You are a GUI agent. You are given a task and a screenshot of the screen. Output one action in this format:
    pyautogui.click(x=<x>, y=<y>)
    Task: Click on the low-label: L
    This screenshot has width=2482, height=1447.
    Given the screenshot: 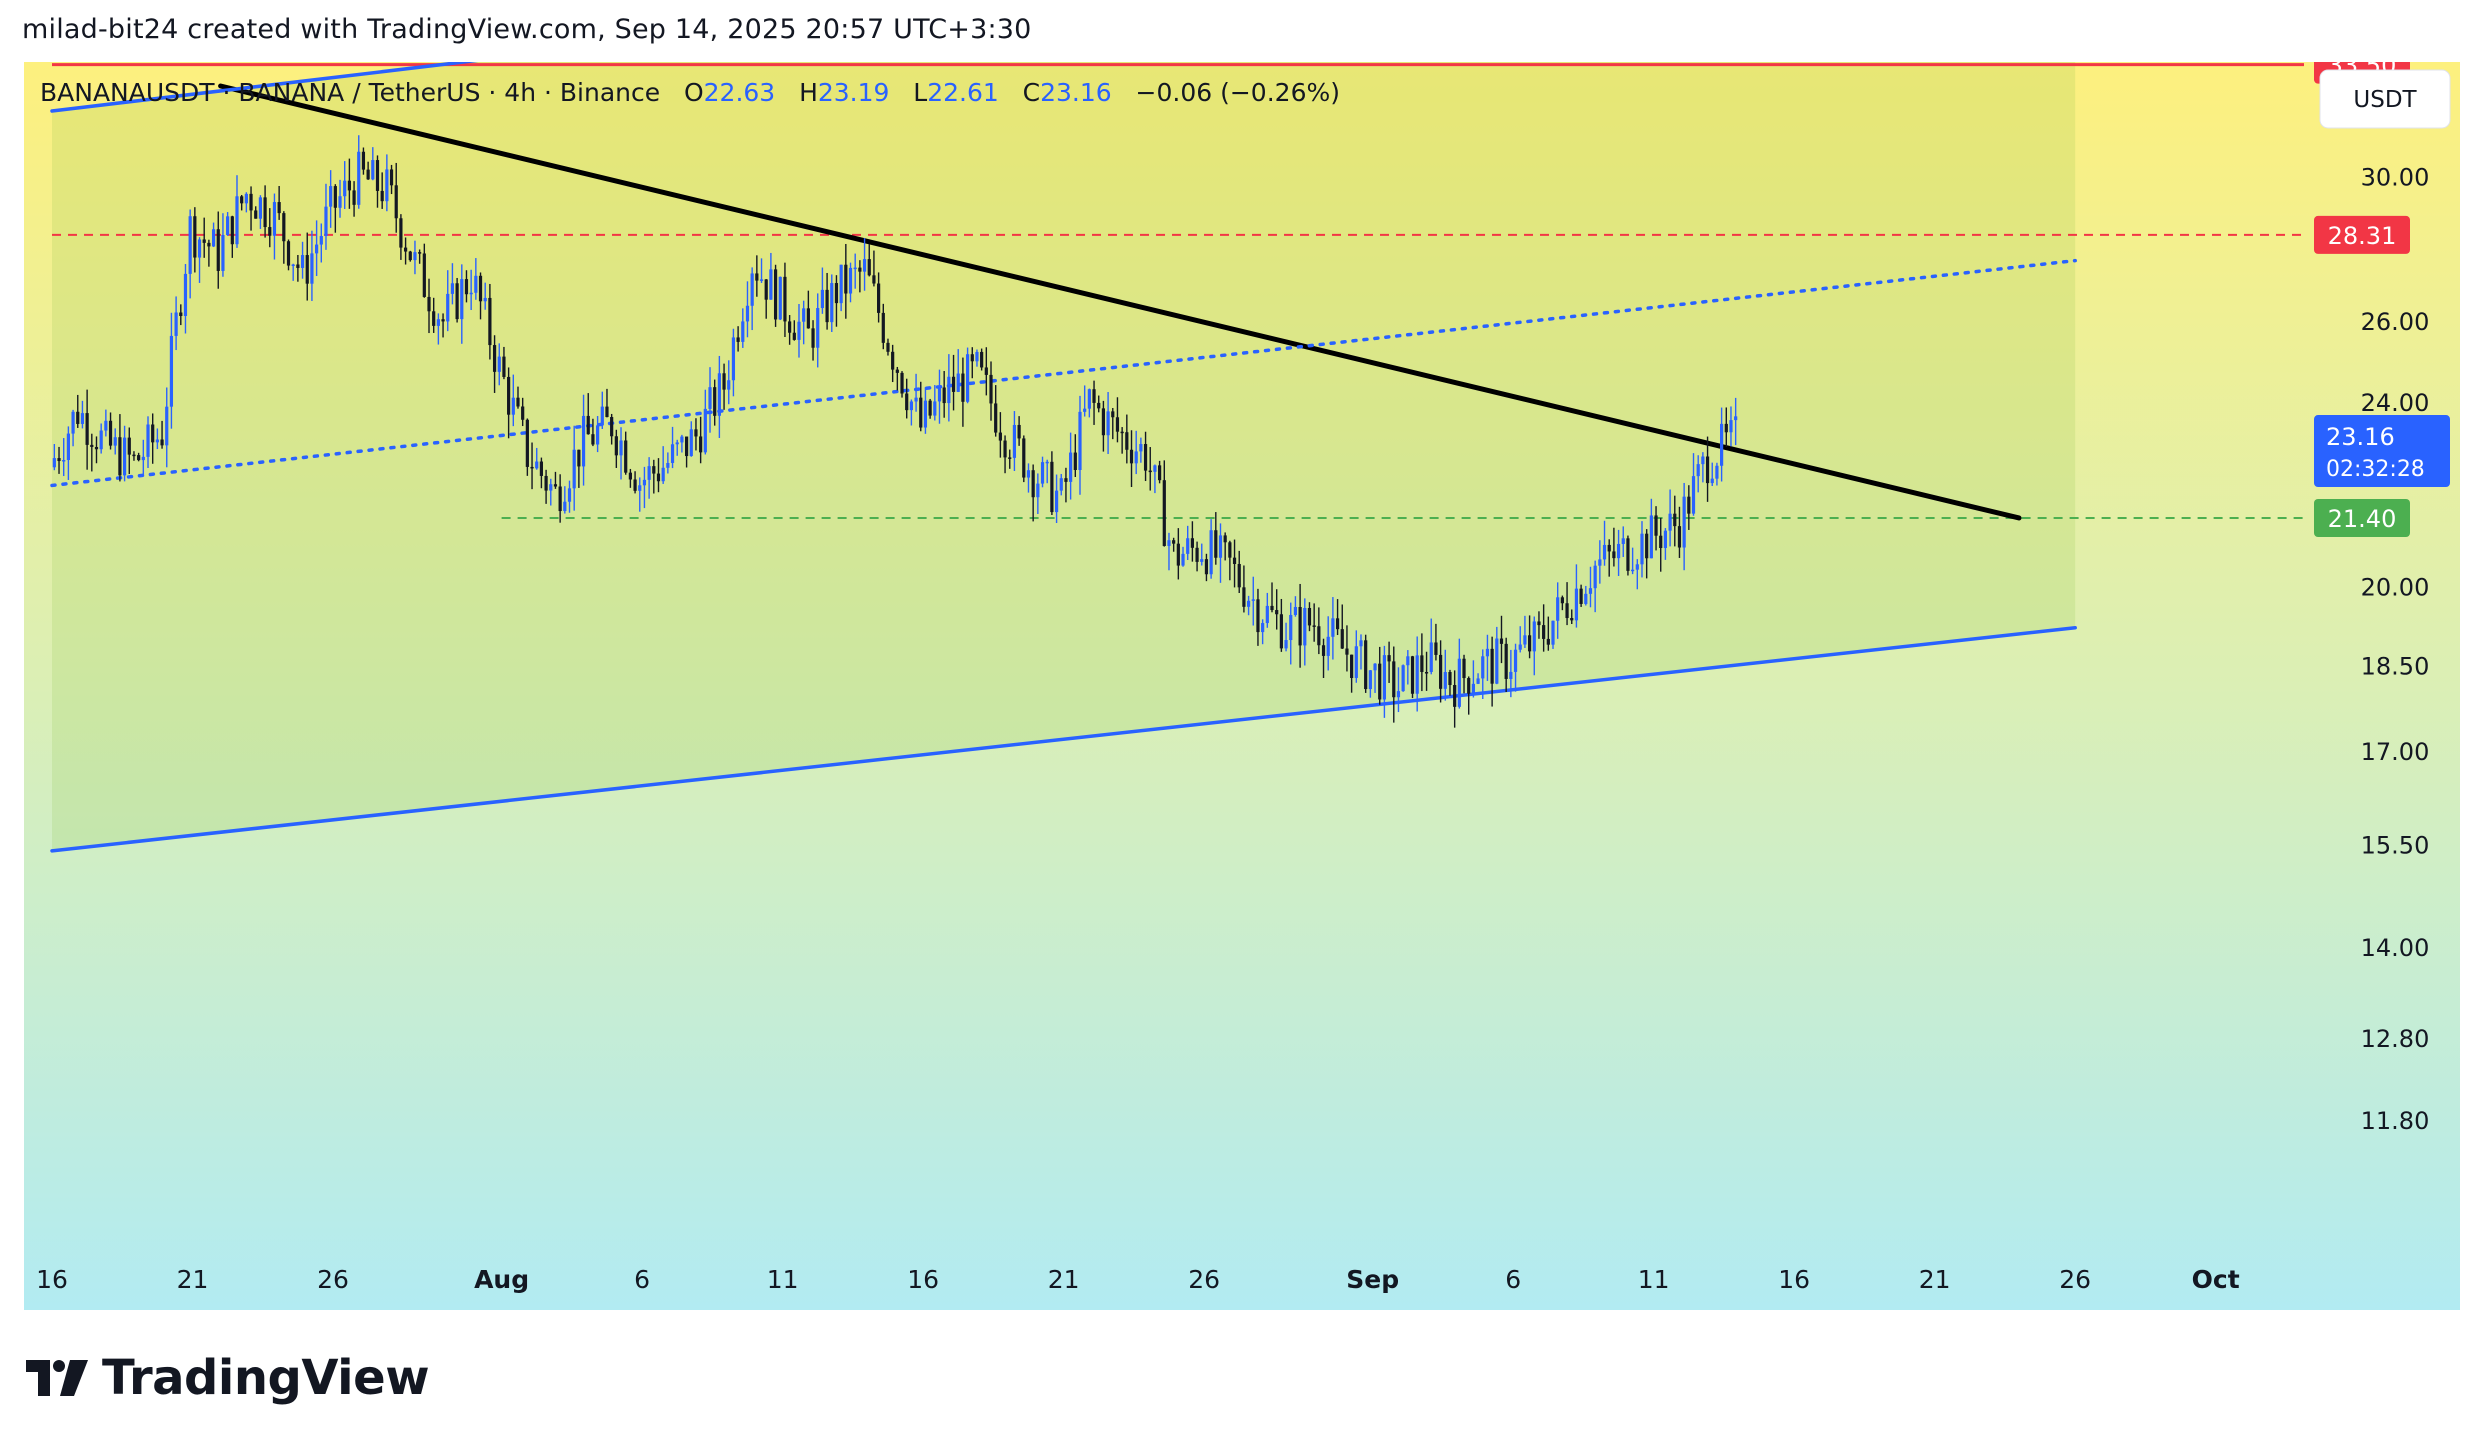 What is the action you would take?
    pyautogui.click(x=920, y=92)
    